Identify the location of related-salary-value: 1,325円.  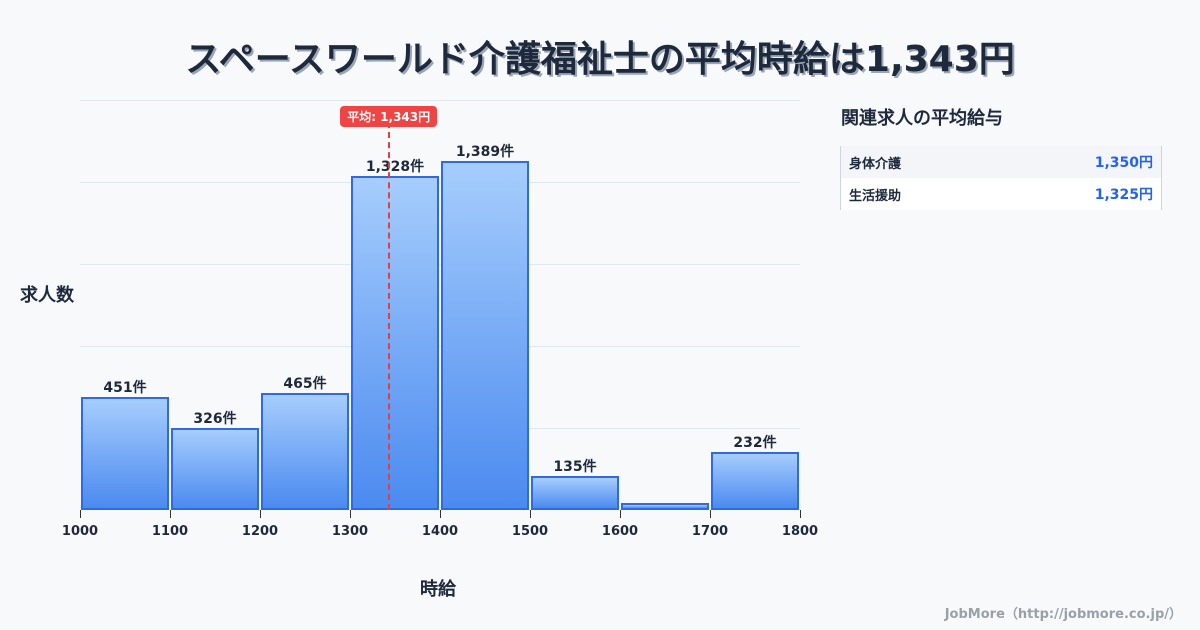
(1123, 195).